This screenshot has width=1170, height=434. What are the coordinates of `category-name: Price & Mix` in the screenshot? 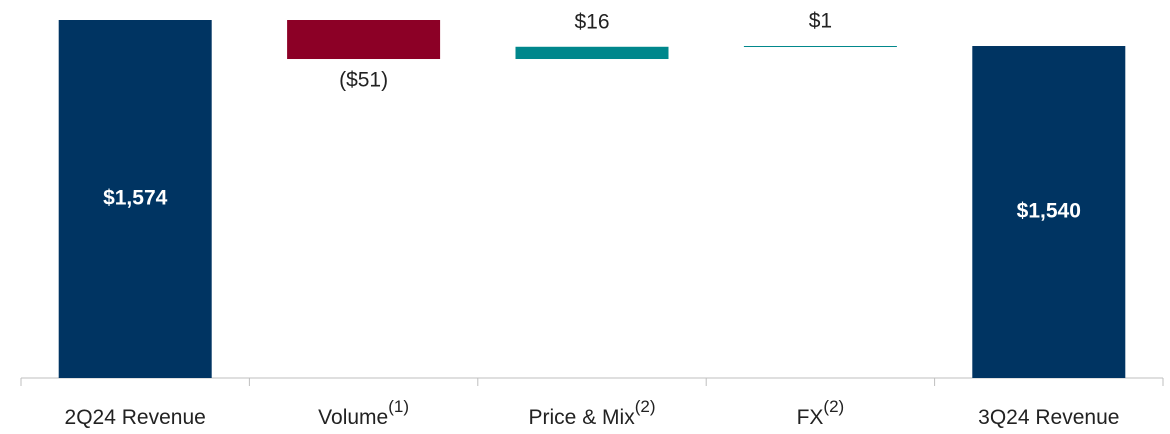 It's located at (582, 417).